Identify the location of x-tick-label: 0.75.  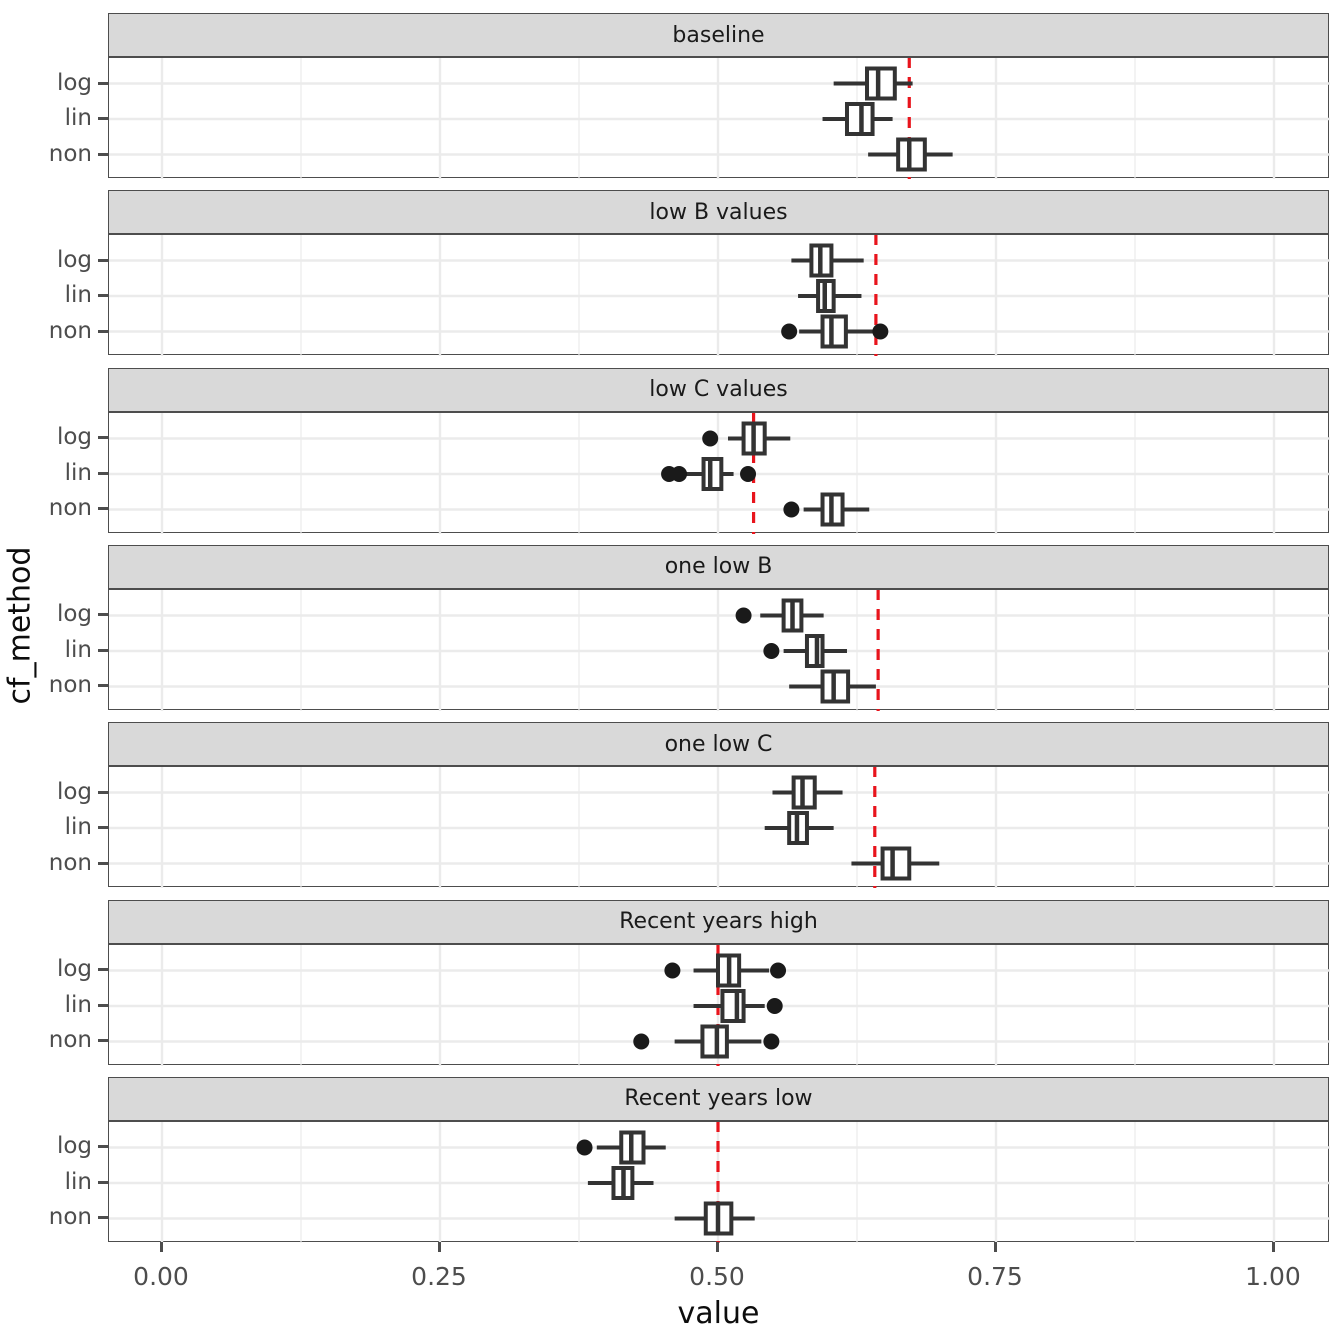
(995, 1276).